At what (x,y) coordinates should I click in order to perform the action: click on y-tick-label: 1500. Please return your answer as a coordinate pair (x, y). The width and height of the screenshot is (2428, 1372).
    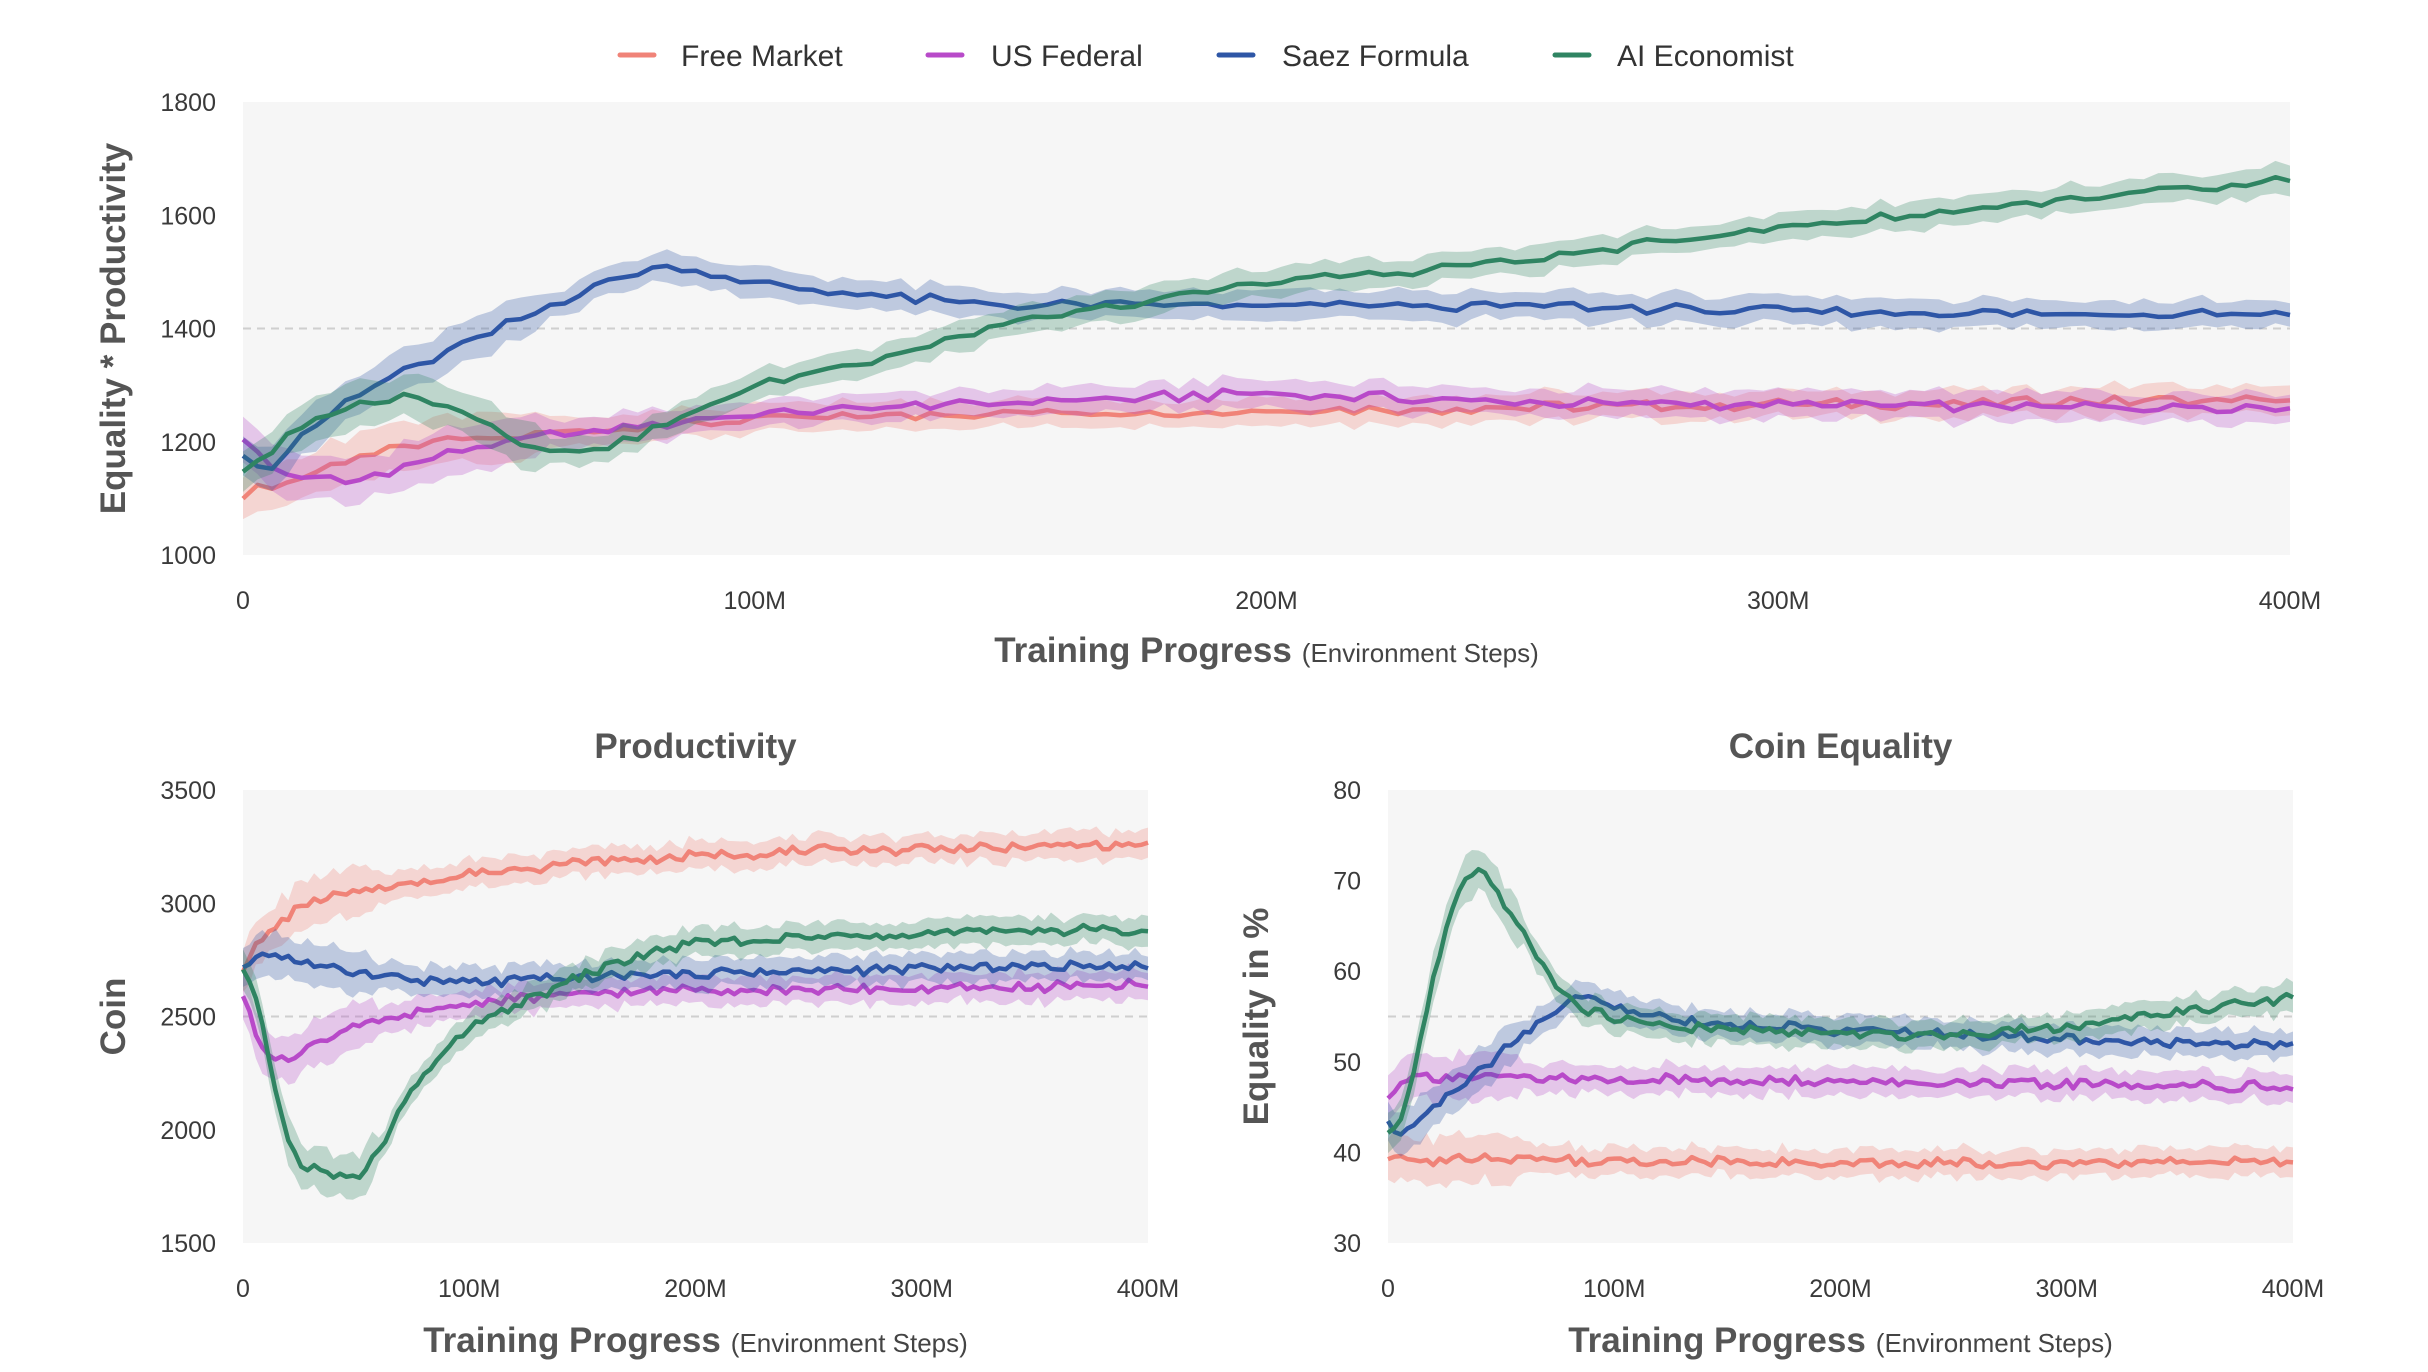
    Looking at the image, I should click on (188, 1244).